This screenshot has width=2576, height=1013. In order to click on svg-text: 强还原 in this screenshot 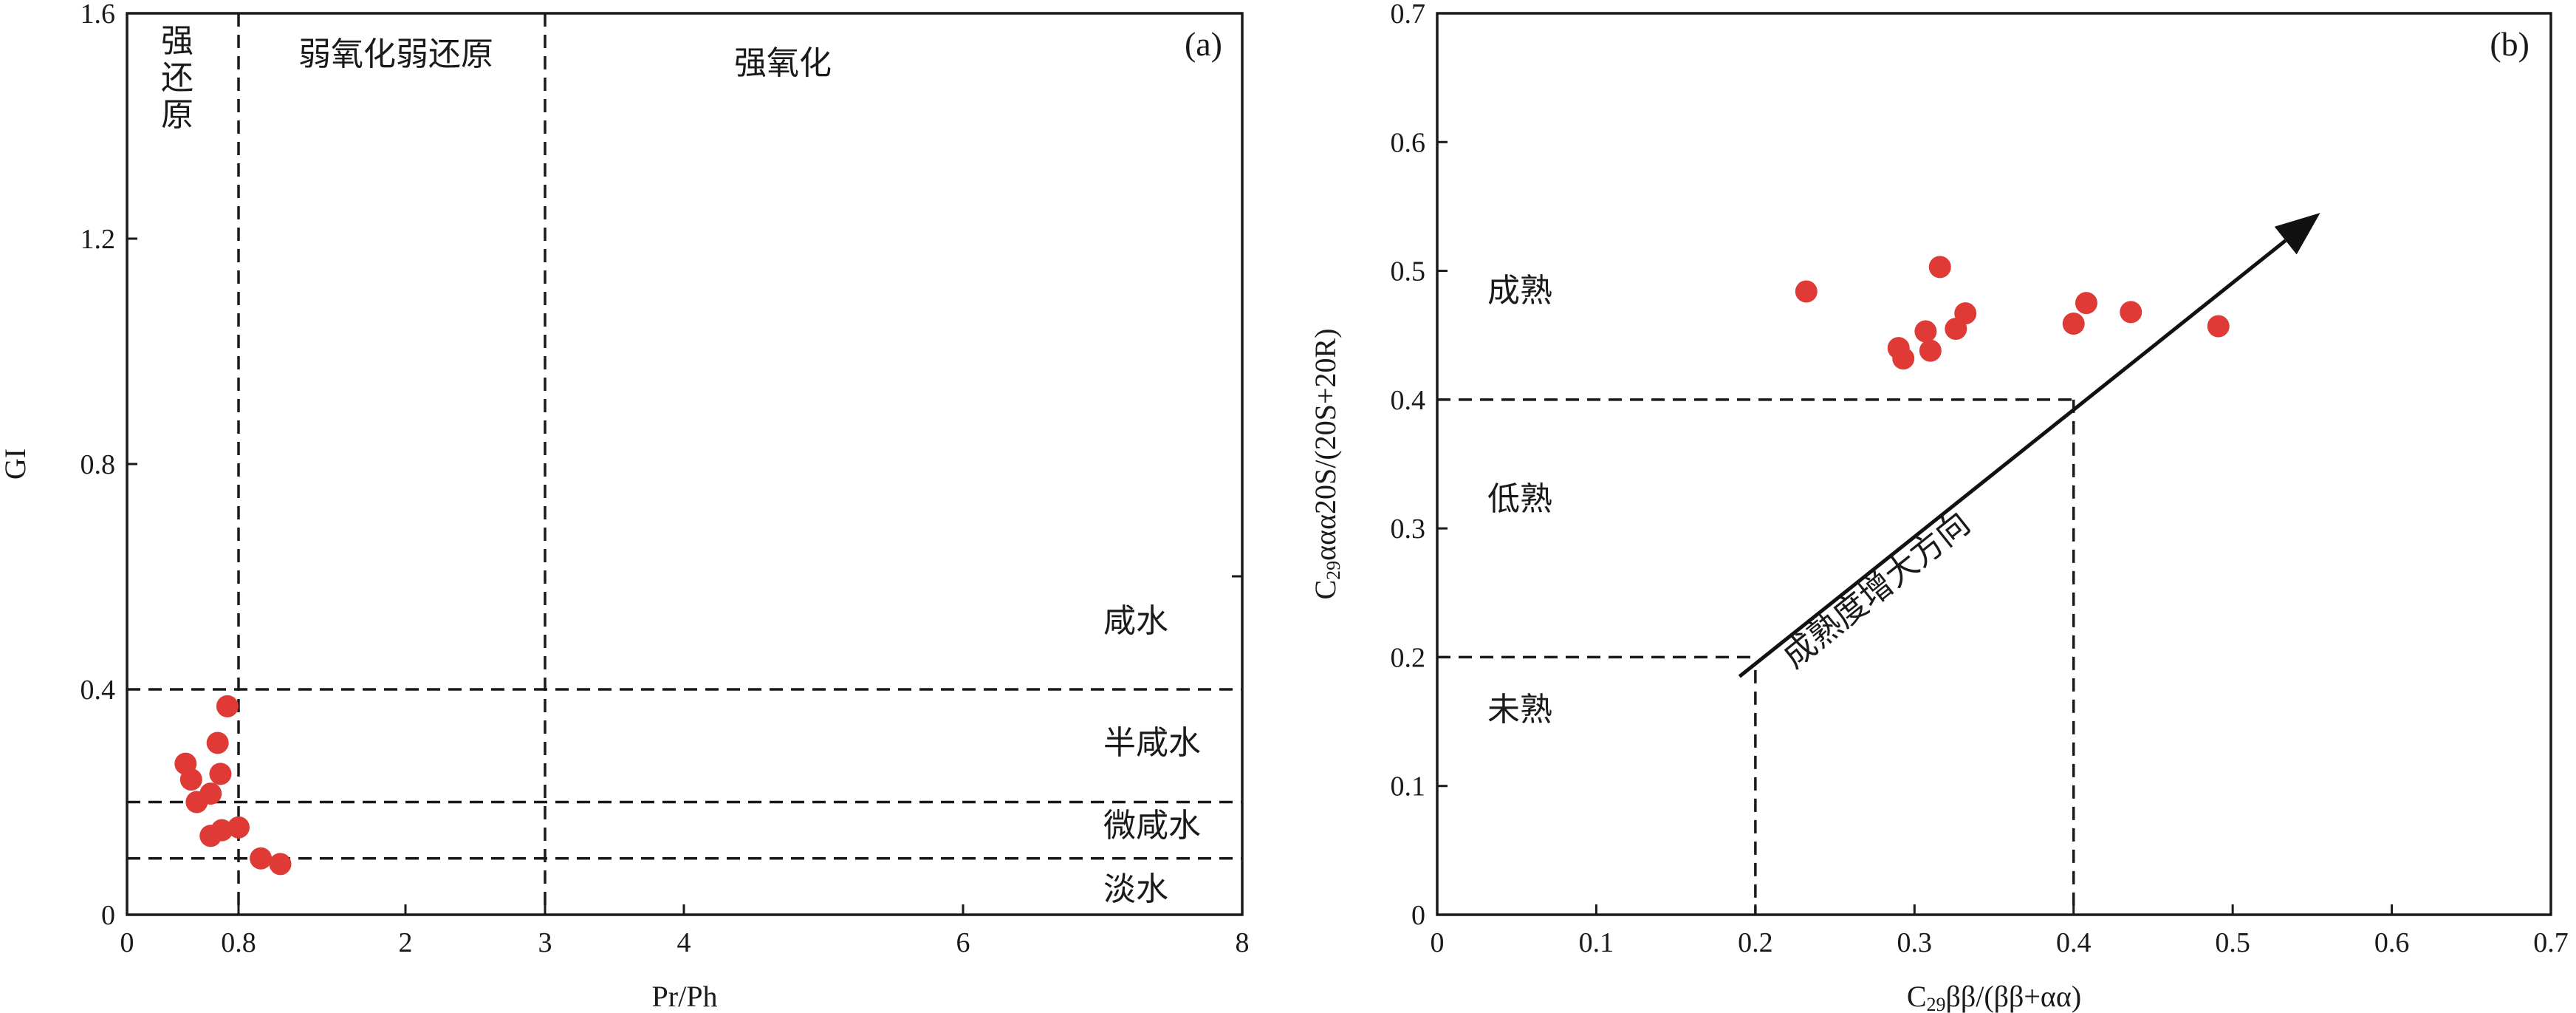, I will do `click(177, 78)`.